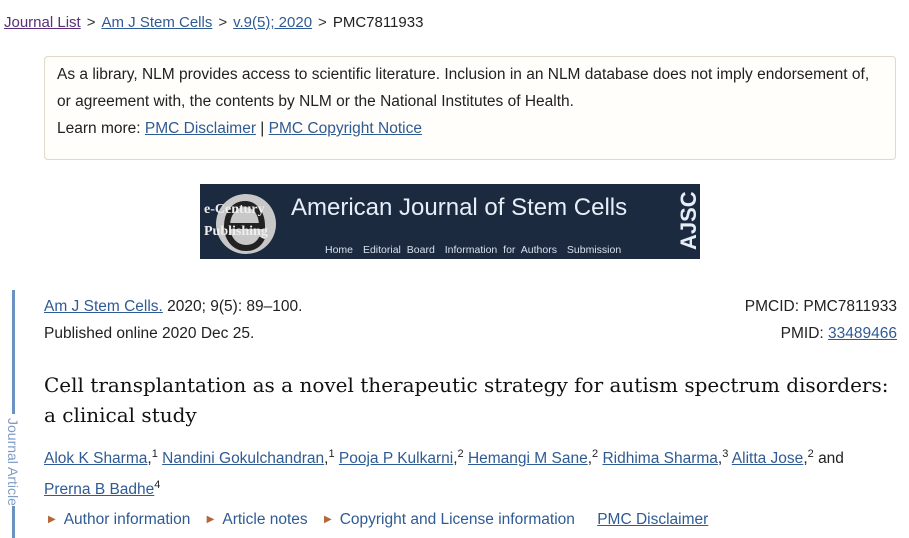 The image size is (909, 538). Describe the element at coordinates (821, 320) in the screenshot. I see `article-ids: PMCID: PMC7811933 PMID: 33489466` at that location.